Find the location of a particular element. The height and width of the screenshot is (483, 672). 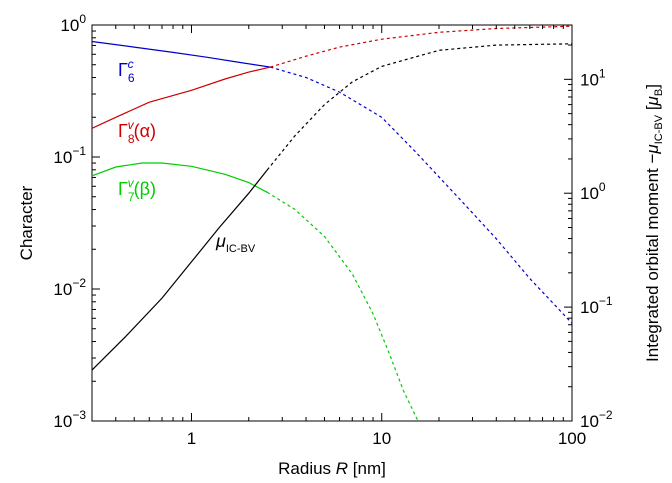

x-tick-label: 1 is located at coordinates (191, 438).